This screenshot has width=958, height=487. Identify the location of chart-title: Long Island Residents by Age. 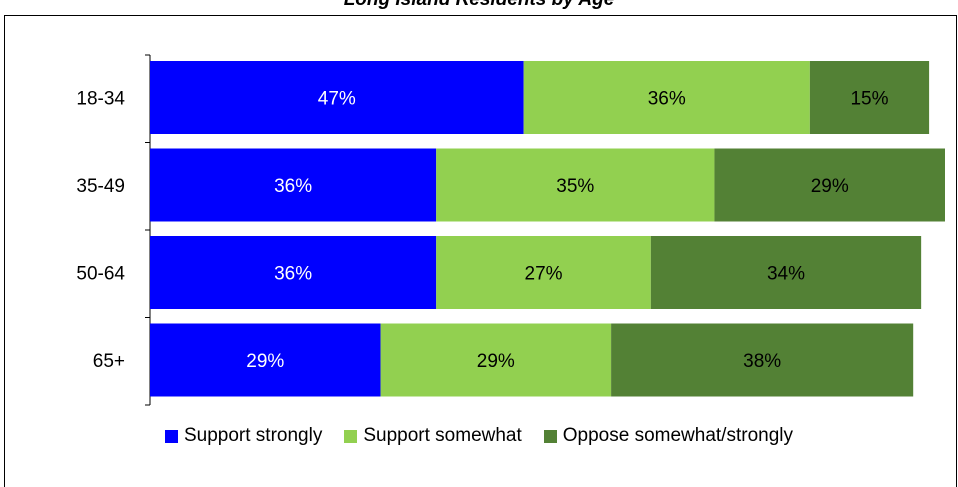
(479, 5).